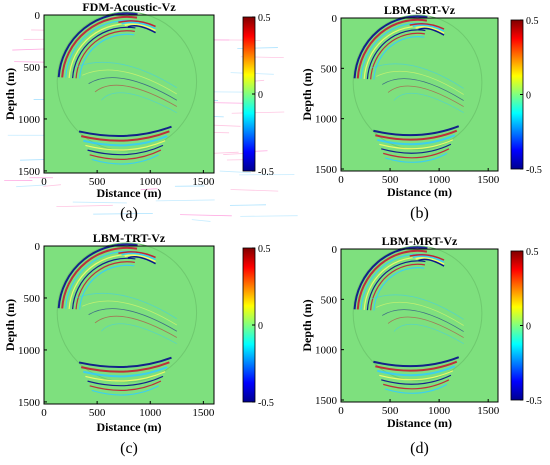 This screenshot has height=465, width=550. Describe the element at coordinates (129, 448) in the screenshot. I see `panel-letter: (c)` at that location.